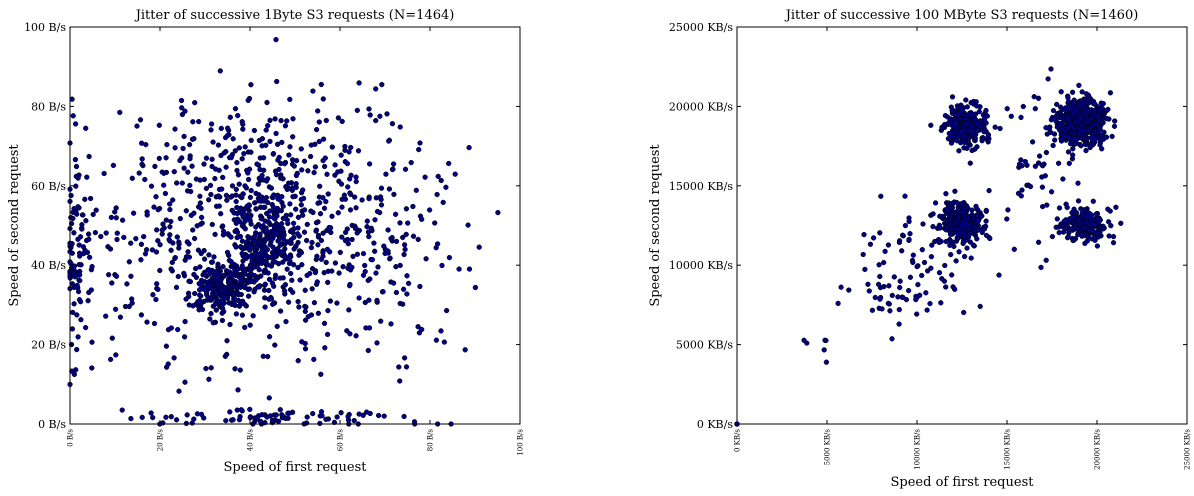 This screenshot has width=1194, height=496. I want to click on y-tick-label: 80 B/s, so click(48, 106).